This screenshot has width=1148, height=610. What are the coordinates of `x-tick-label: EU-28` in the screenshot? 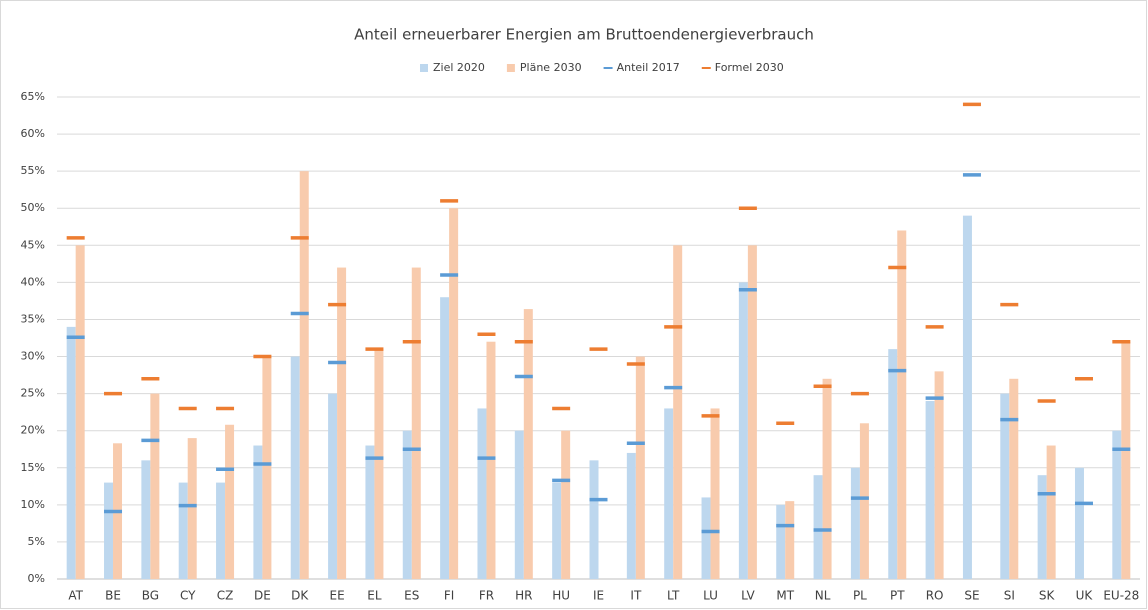 It's located at (1121, 596).